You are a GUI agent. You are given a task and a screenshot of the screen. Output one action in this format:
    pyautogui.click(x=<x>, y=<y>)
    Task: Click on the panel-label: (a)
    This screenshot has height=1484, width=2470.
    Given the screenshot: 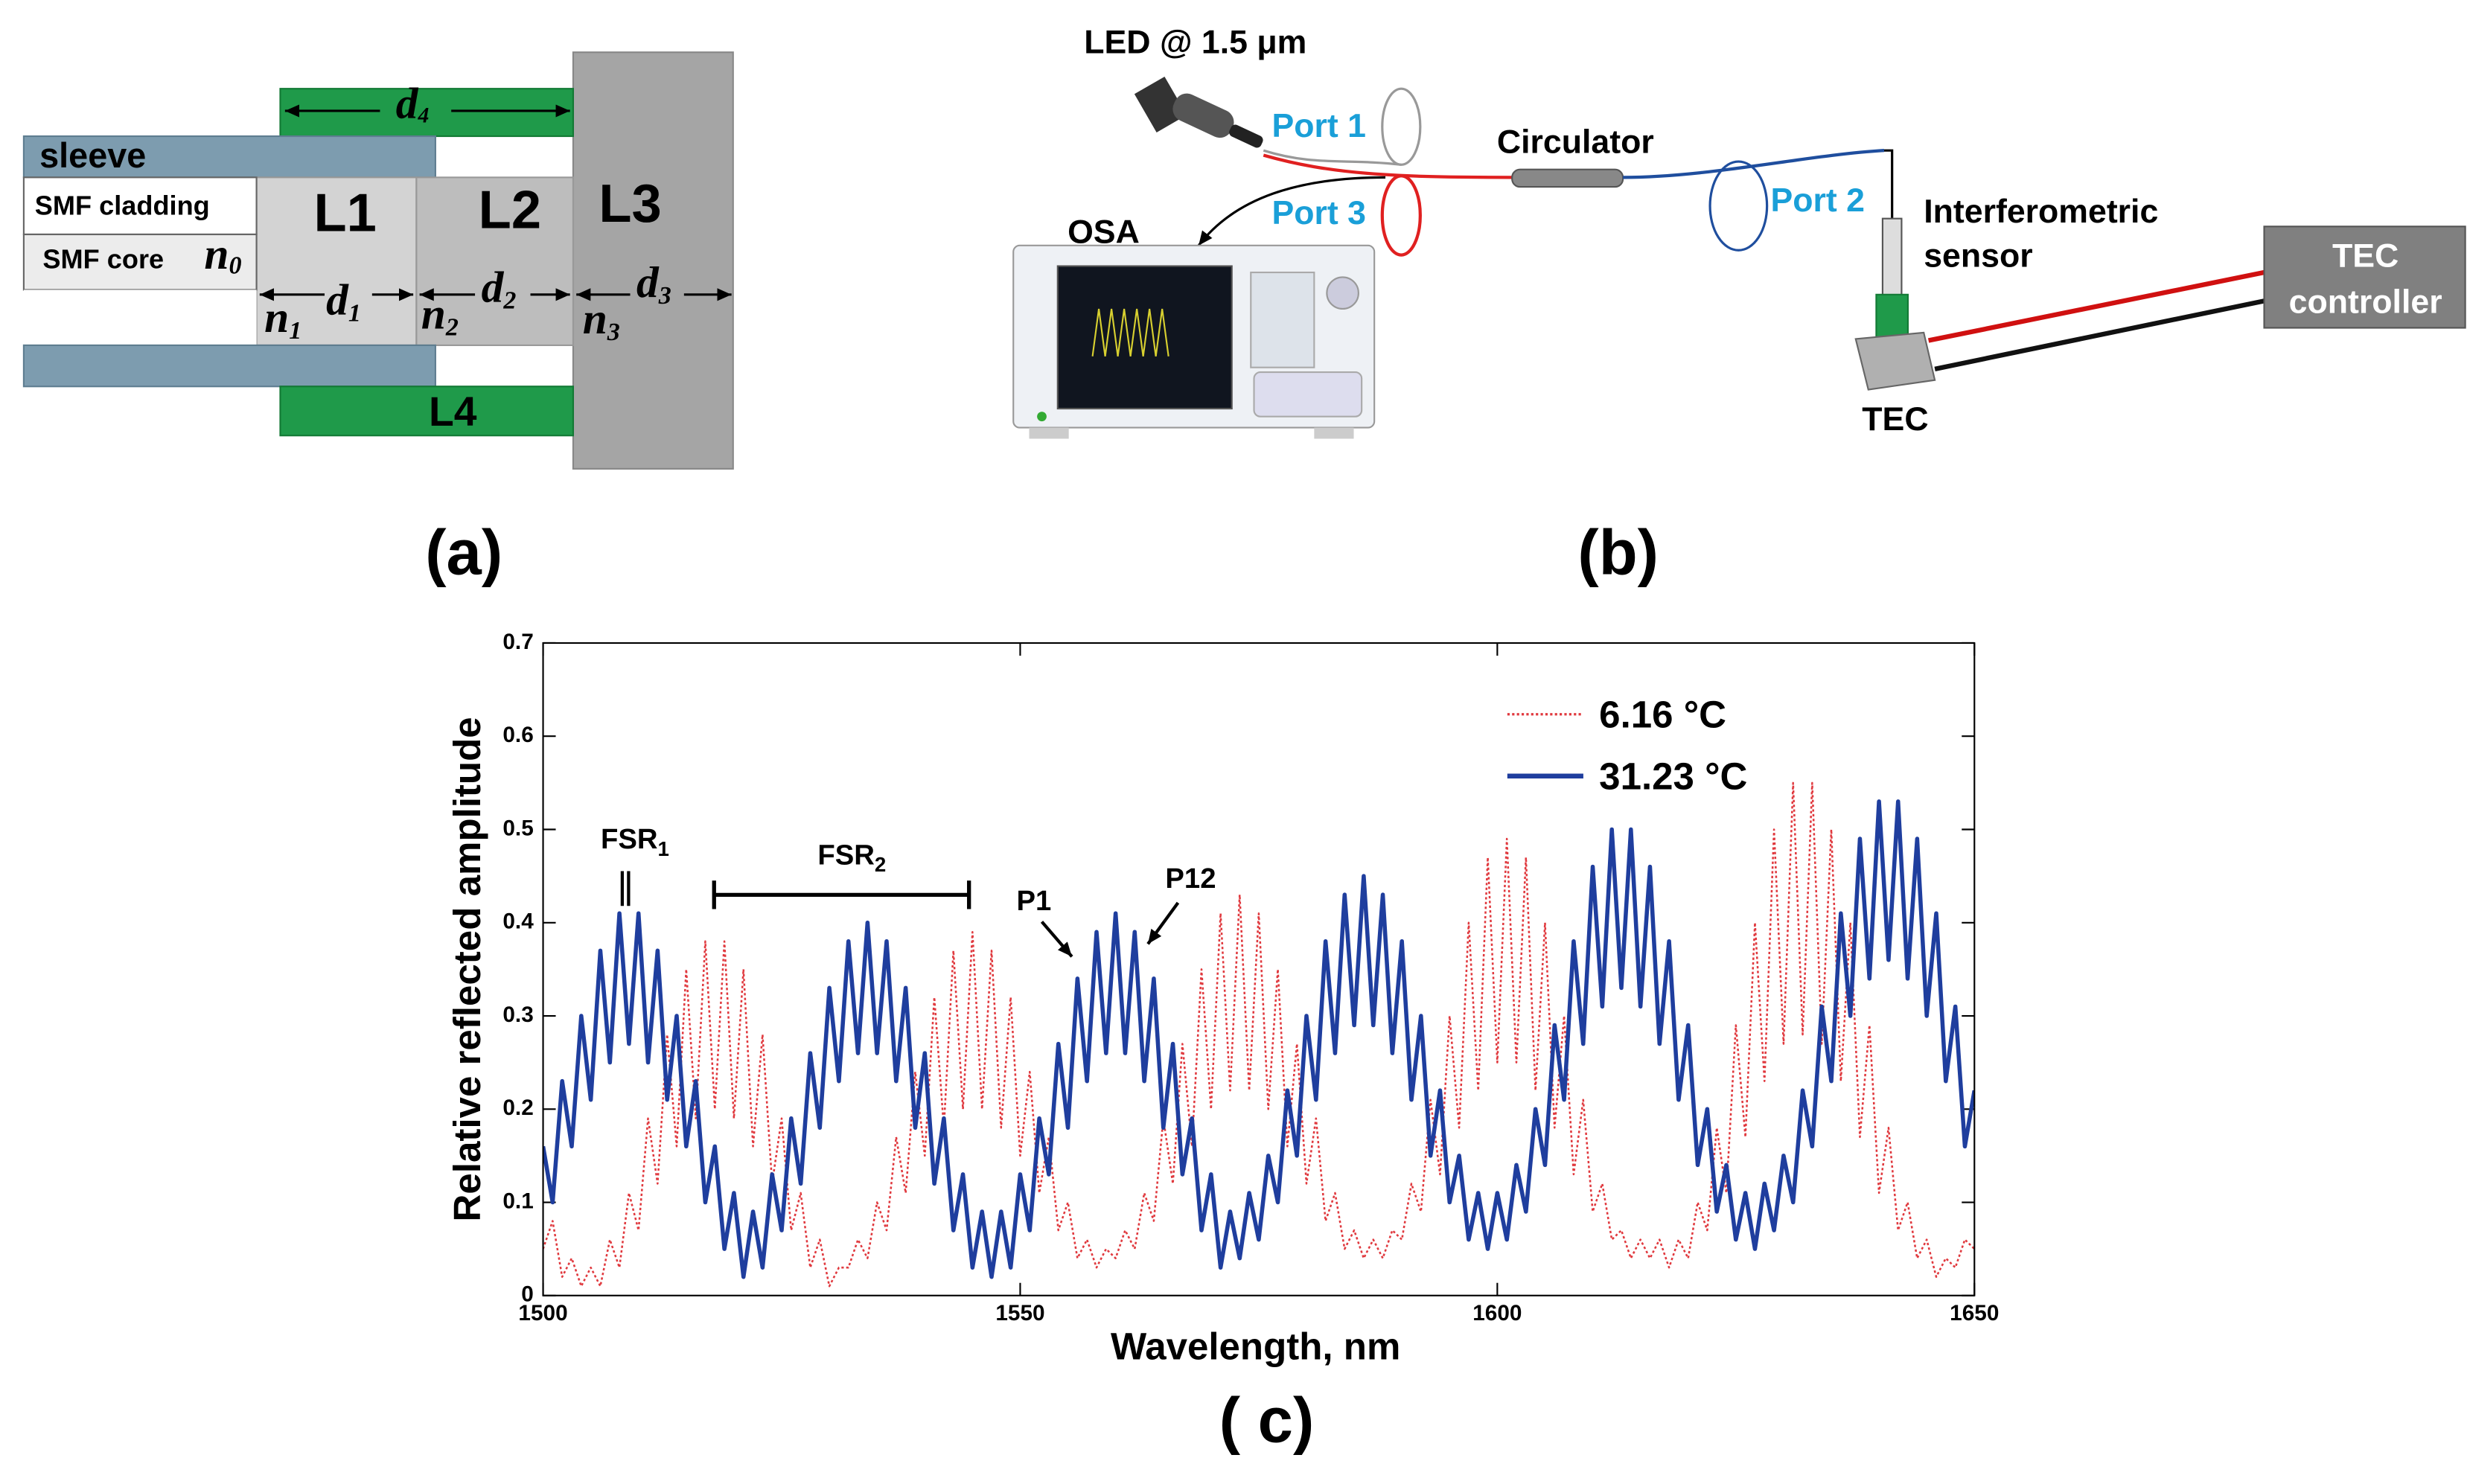 What is the action you would take?
    pyautogui.click(x=463, y=553)
    